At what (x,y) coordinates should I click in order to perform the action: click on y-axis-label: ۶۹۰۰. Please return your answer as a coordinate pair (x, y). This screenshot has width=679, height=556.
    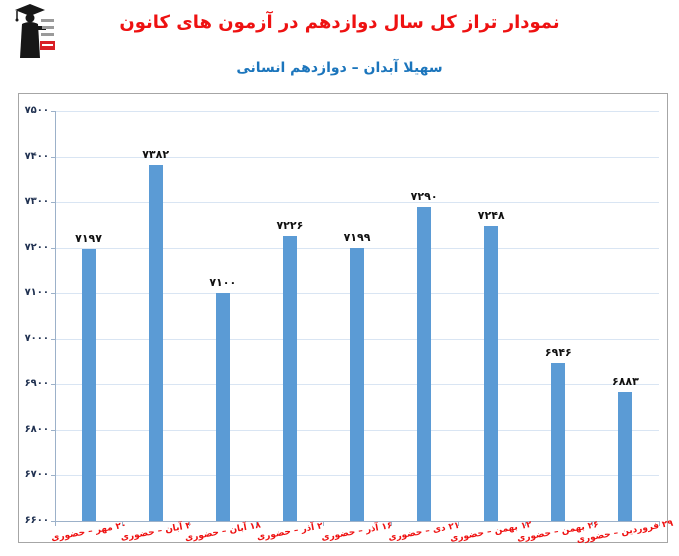
    Looking at the image, I should click on (36, 384).